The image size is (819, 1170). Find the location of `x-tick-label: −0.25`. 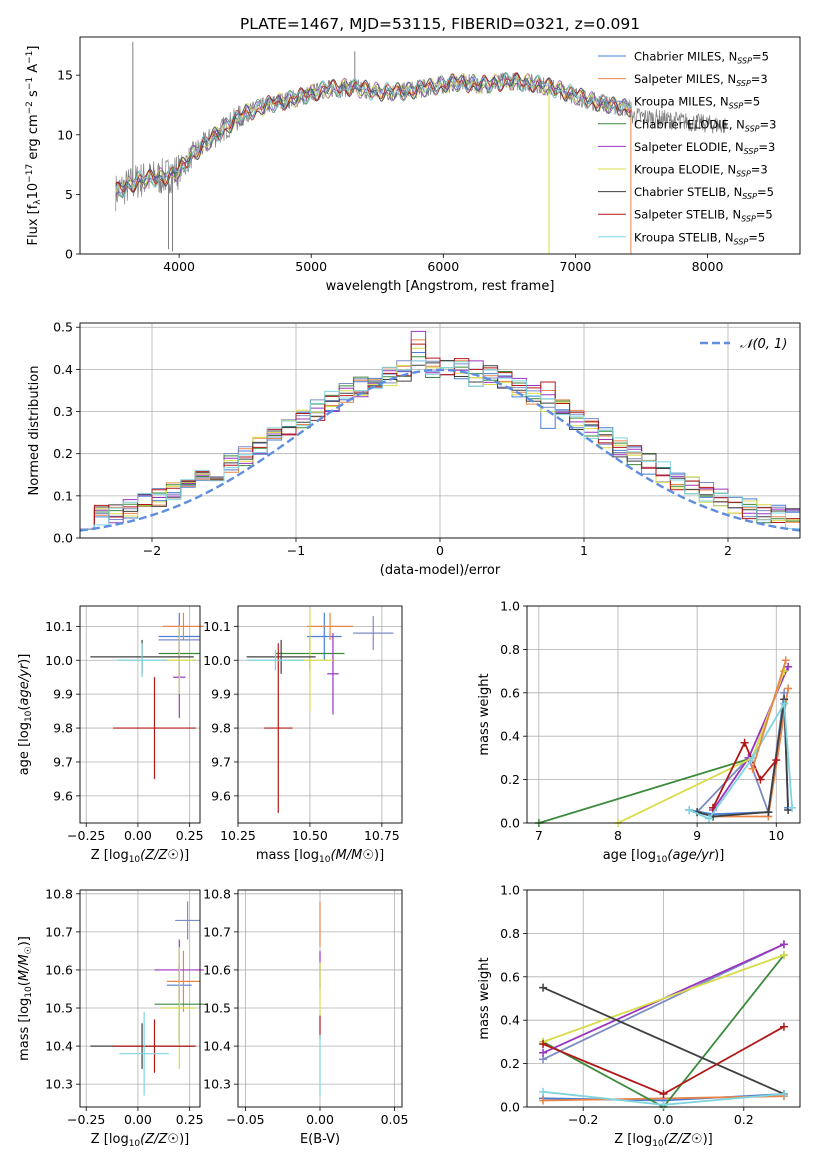

x-tick-label: −0.25 is located at coordinates (86, 835).